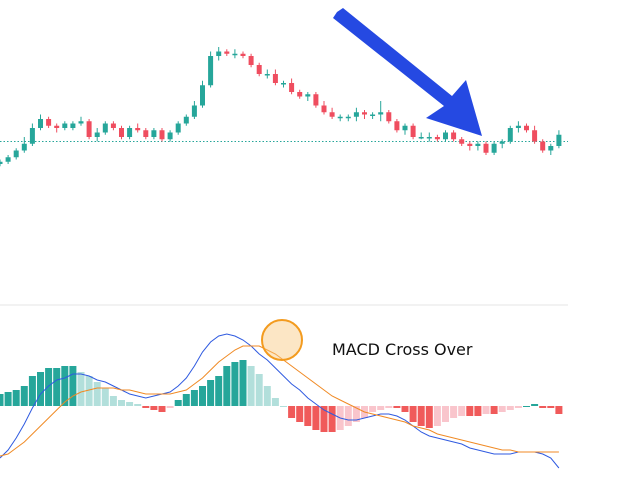  Describe the element at coordinates (407, 72) in the screenshot. I see `arrow-down-right-icon` at that location.